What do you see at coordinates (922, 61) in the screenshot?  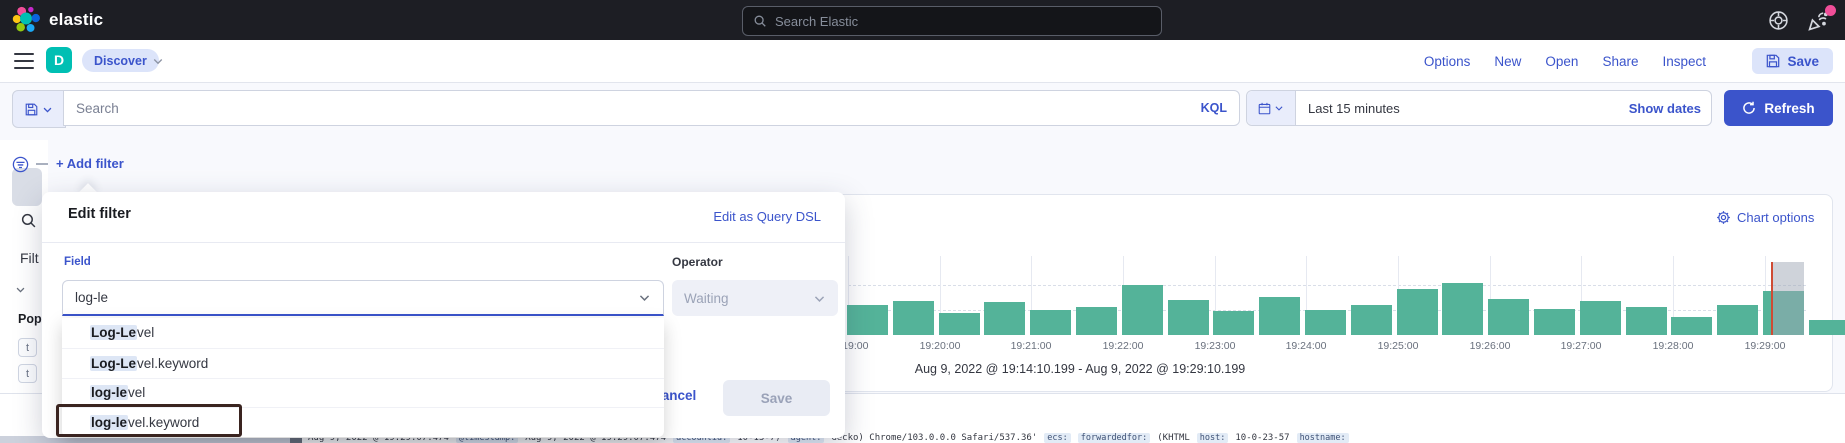 I see `app-navbar` at bounding box center [922, 61].